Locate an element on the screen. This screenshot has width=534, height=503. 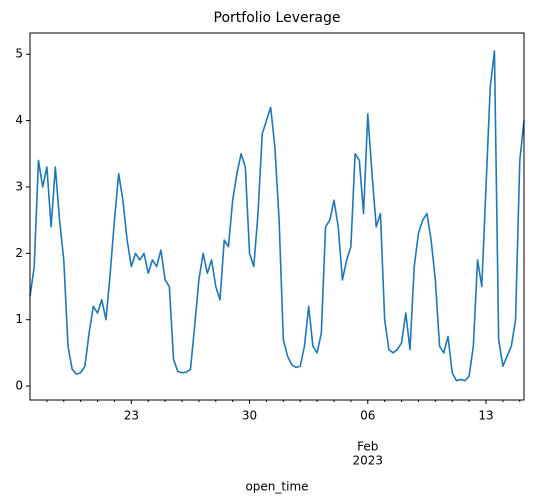
y-tick-label: 5 is located at coordinates (19, 54).